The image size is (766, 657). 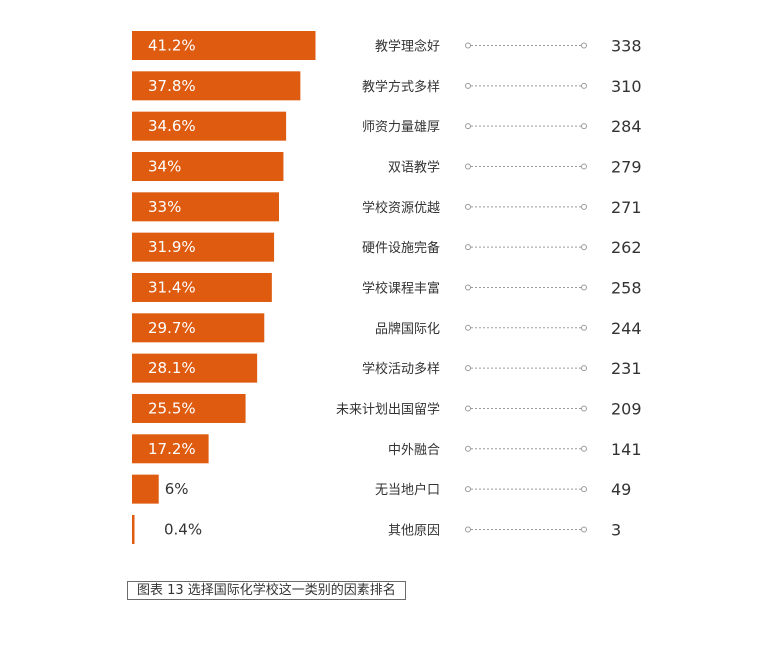 What do you see at coordinates (626, 449) in the screenshot?
I see `count-label: 141` at bounding box center [626, 449].